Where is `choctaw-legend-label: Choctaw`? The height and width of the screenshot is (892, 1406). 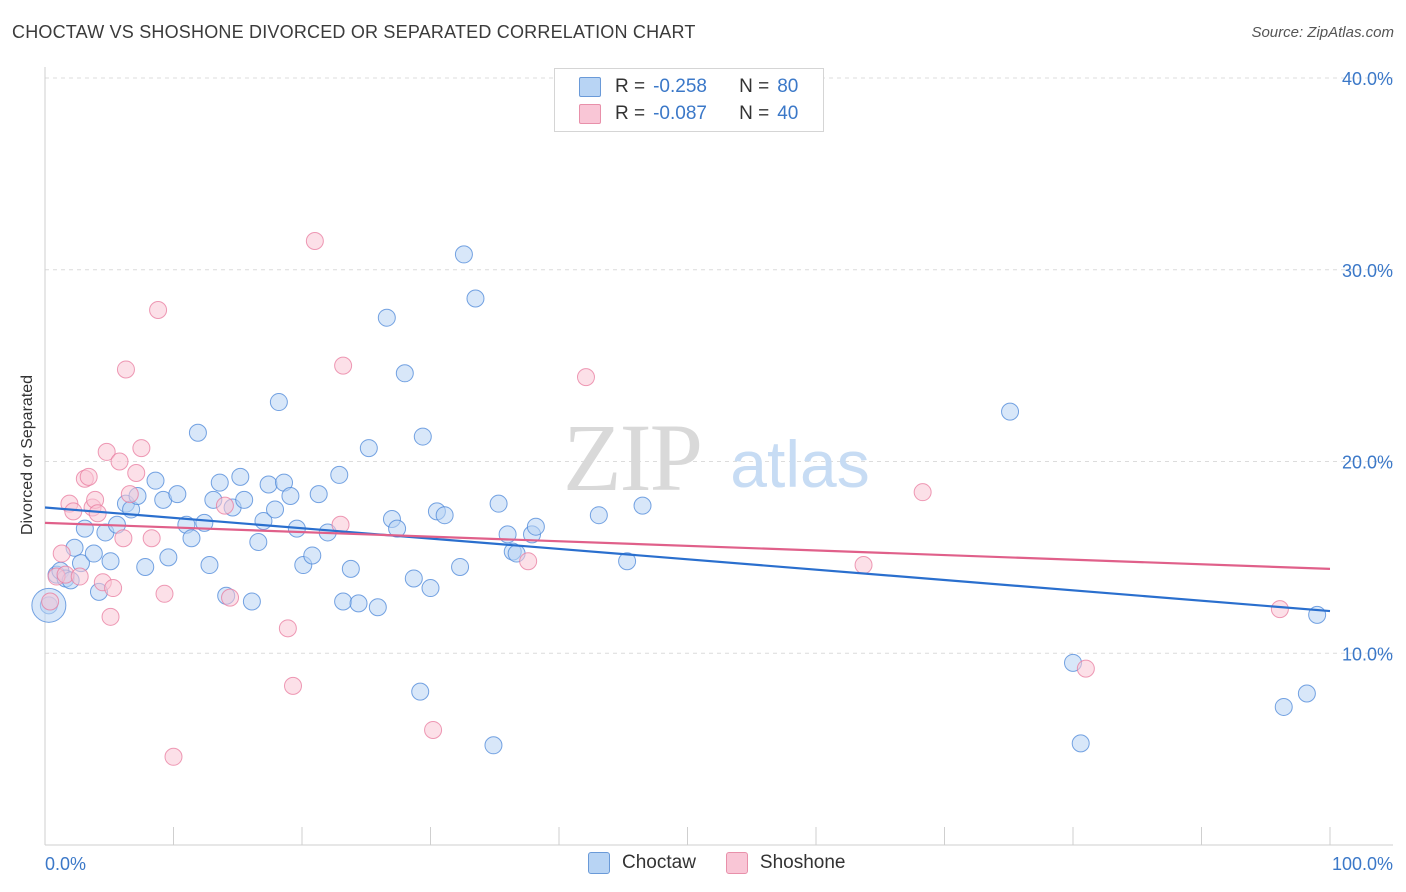 choctaw-legend-label: Choctaw is located at coordinates (659, 862).